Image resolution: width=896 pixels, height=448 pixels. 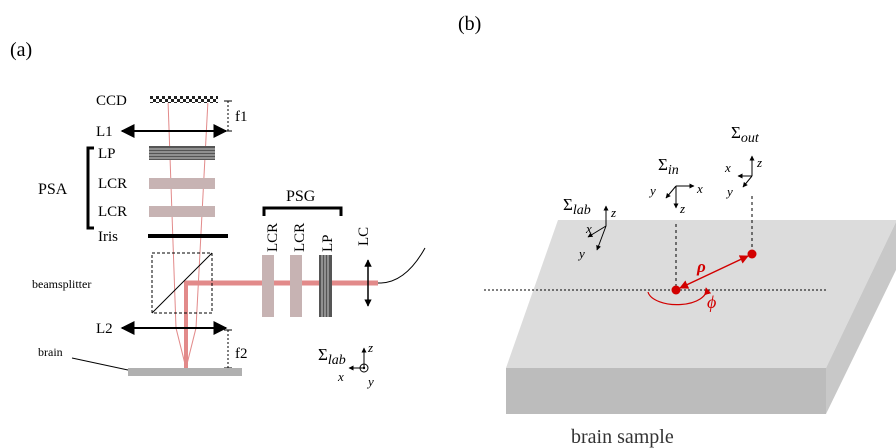 I want to click on out-axes, so click(x=746, y=171).